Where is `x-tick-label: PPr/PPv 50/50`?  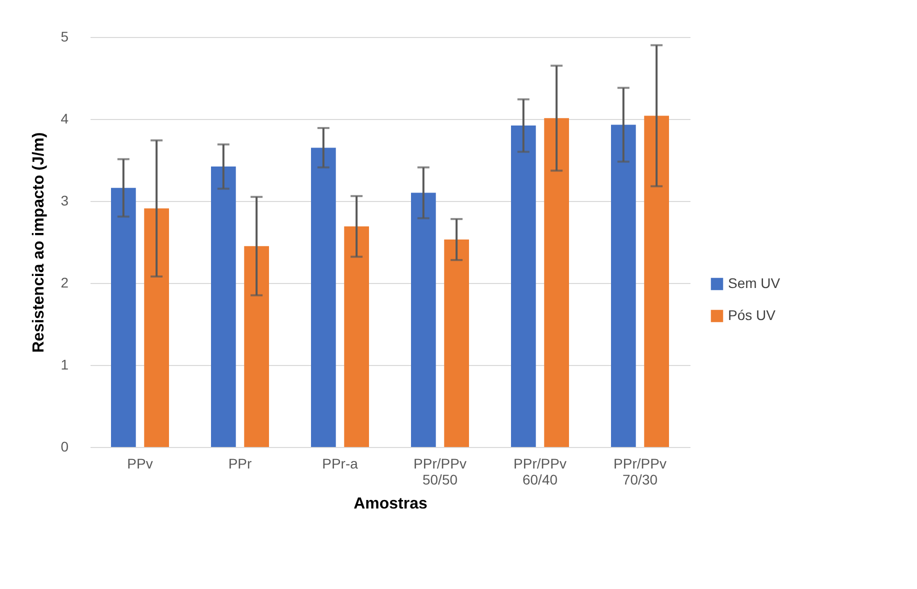
x-tick-label: PPr/PPv 50/50 is located at coordinates (440, 472).